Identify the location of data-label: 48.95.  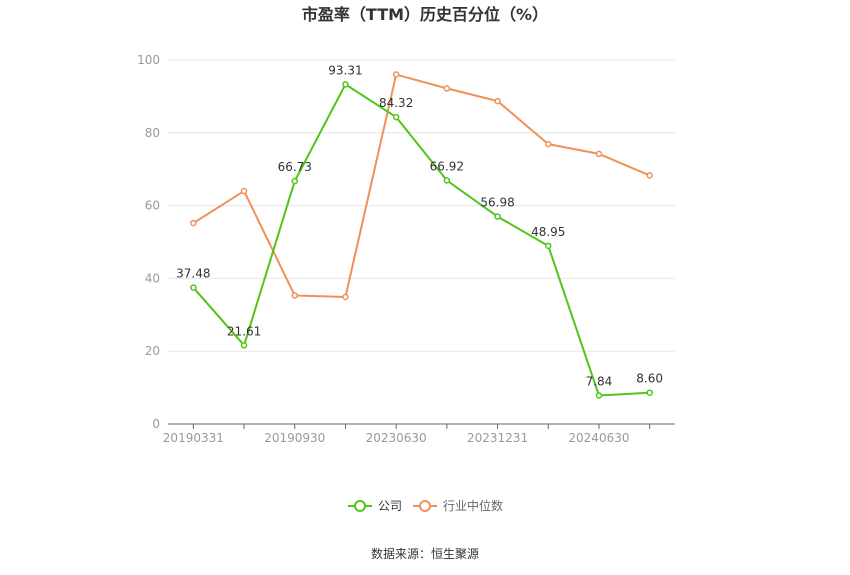
(548, 232).